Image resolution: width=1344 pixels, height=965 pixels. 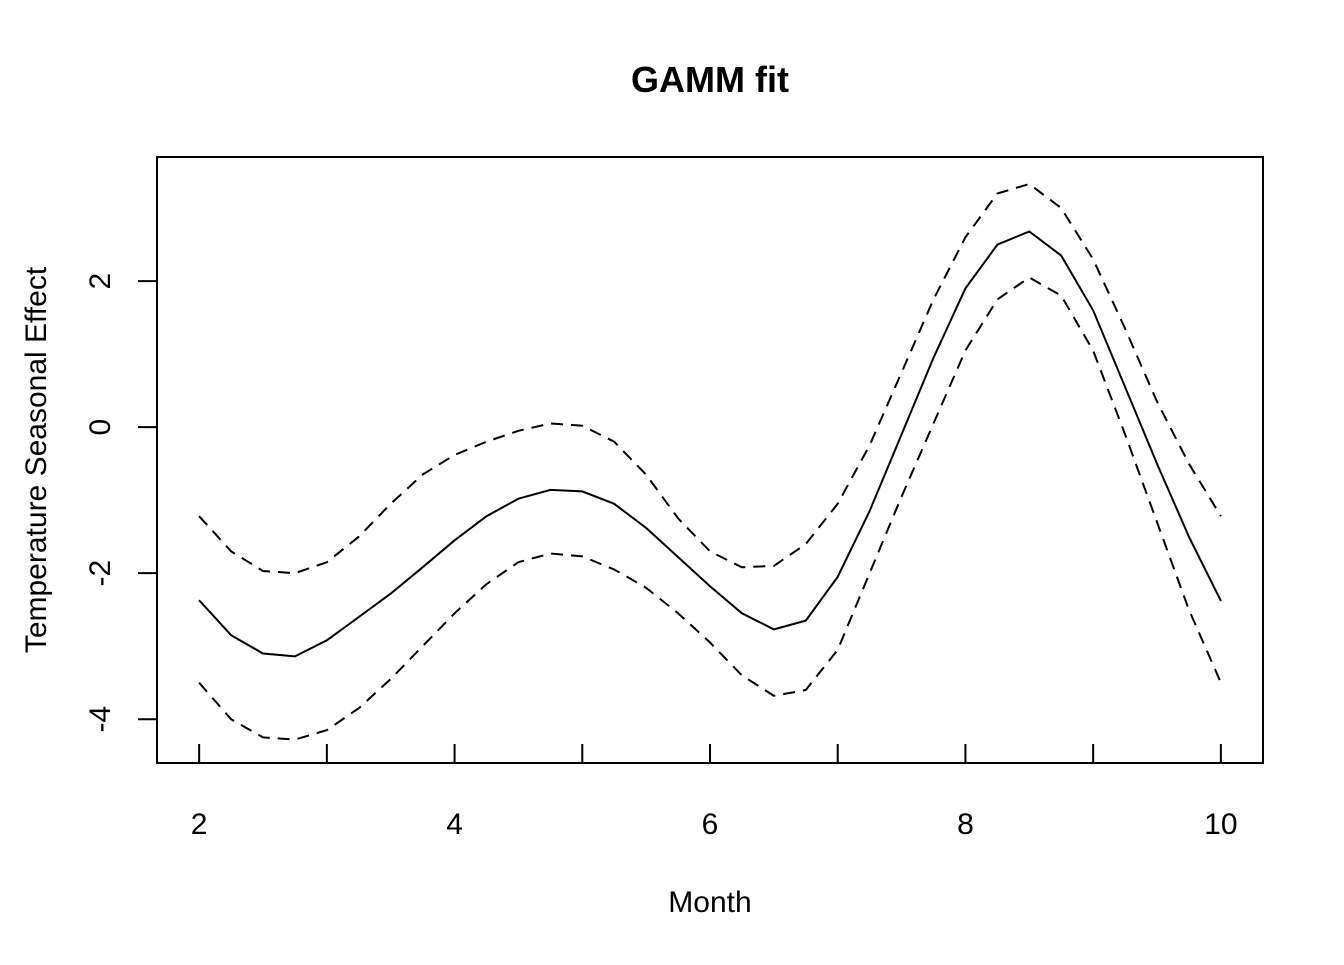 I want to click on x-tick-label: 8, so click(x=965, y=824).